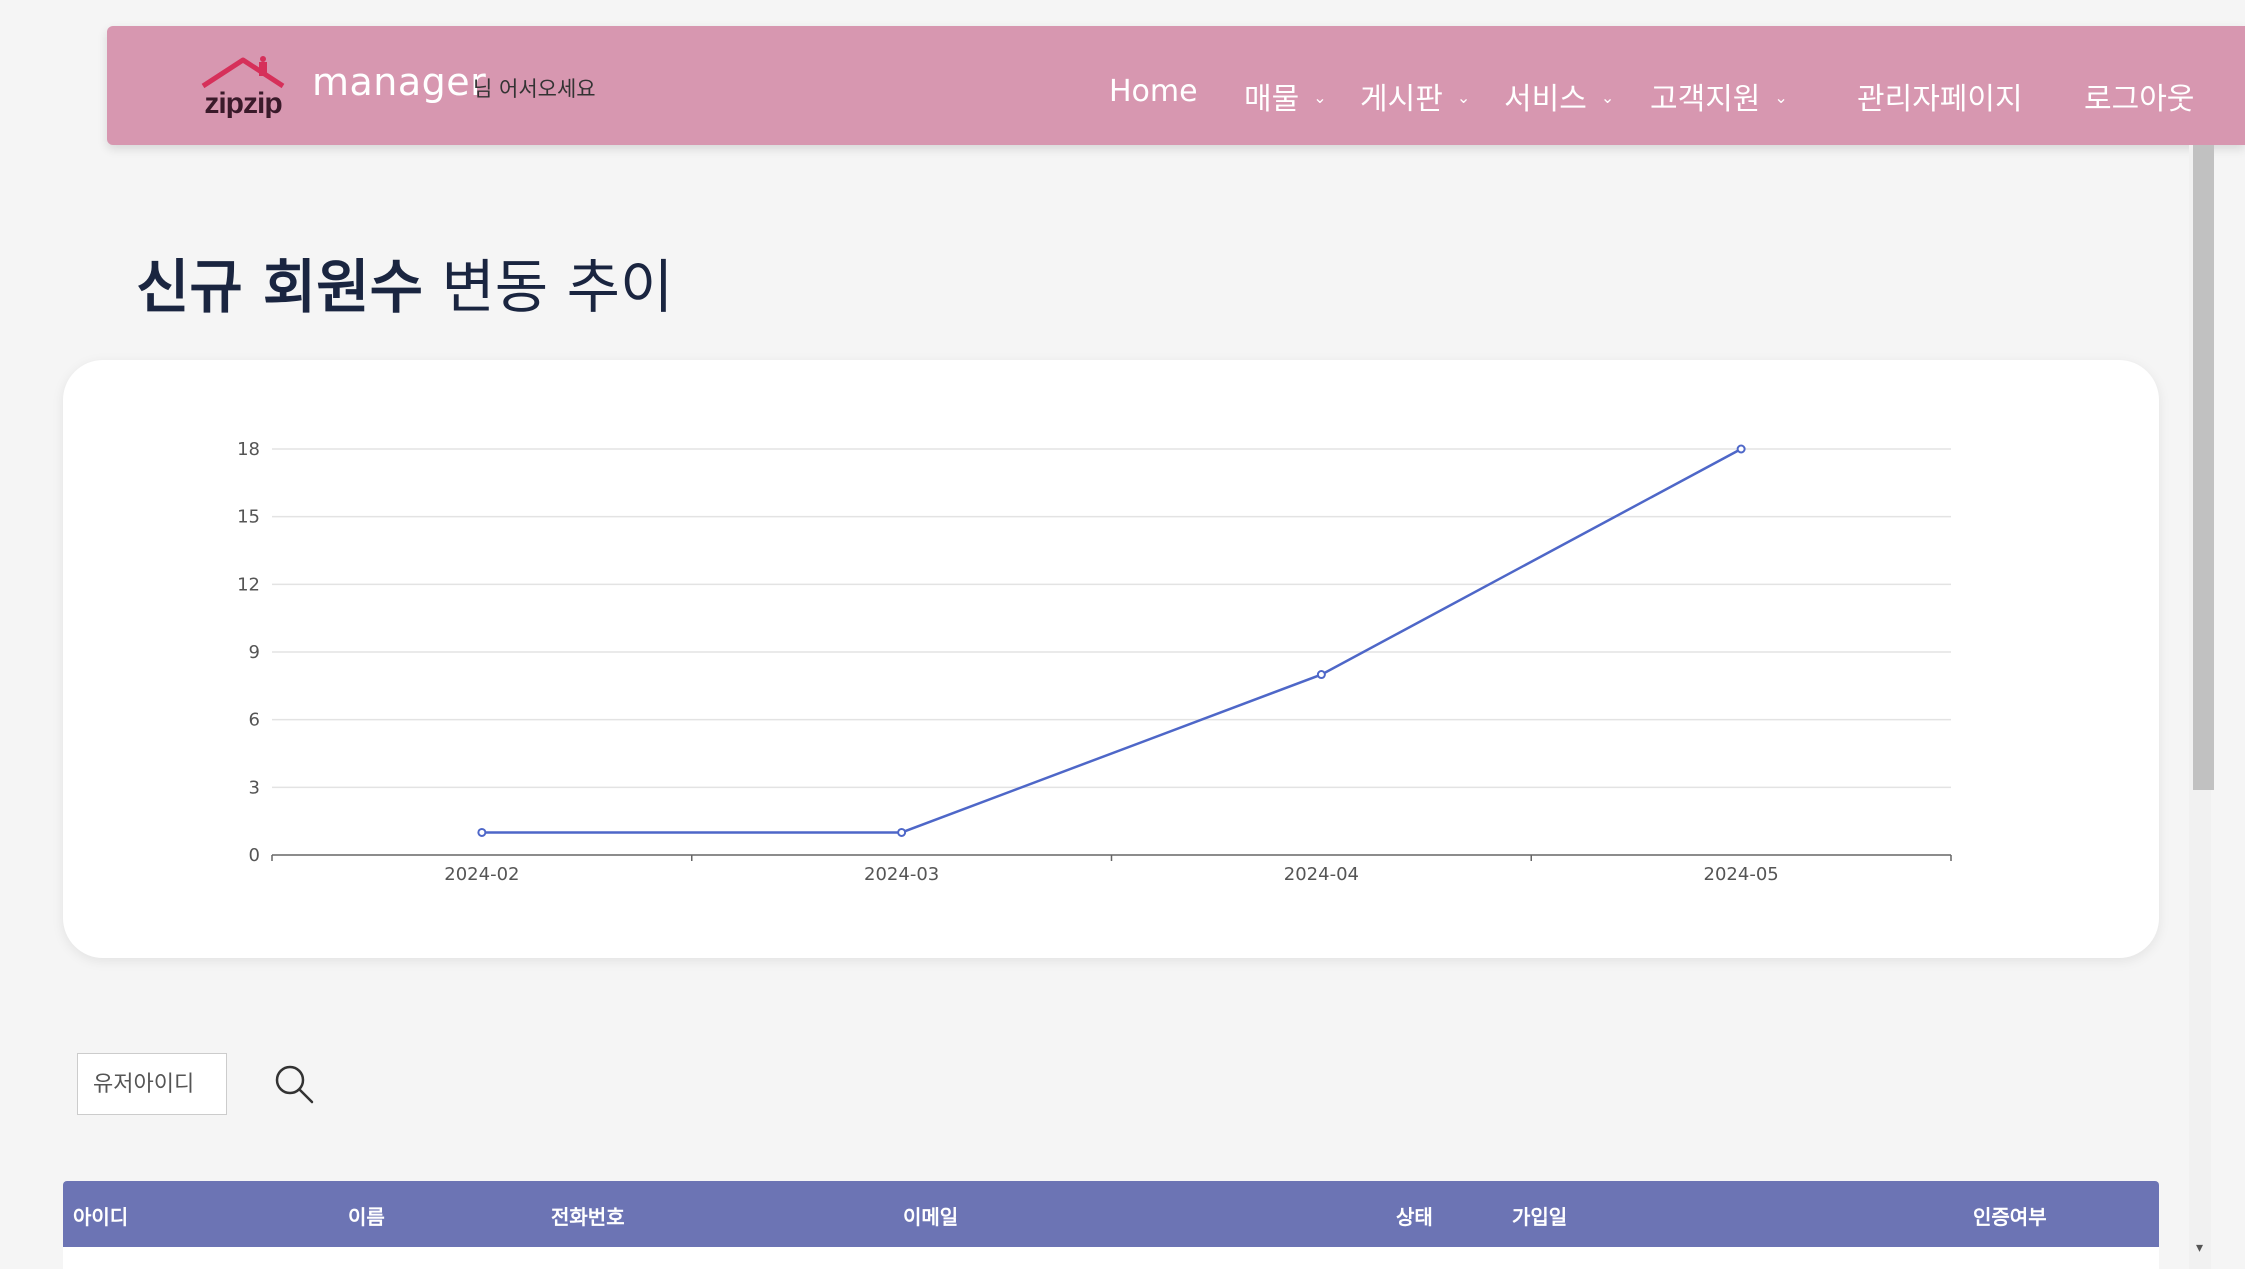  I want to click on nav-support: 고객지원 ⌄, so click(1719, 99).